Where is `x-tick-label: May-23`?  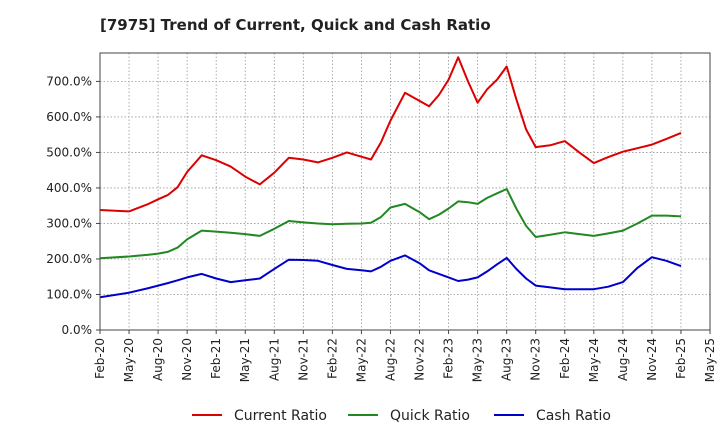 x-tick-label: May-23 is located at coordinates (478, 360).